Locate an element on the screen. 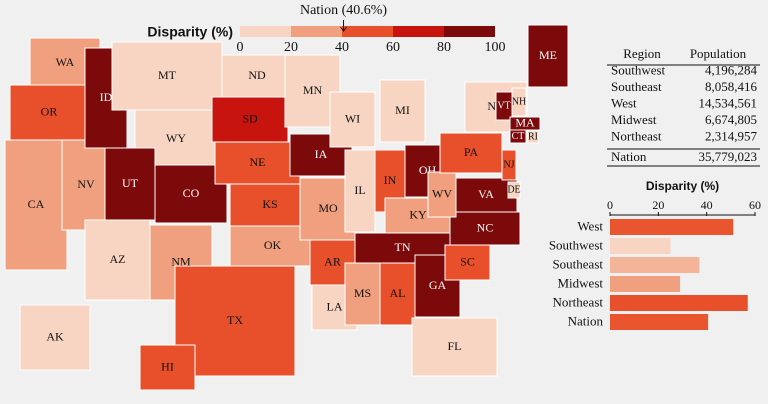 This screenshot has height=404, width=768. state-label: TN is located at coordinates (403, 247).